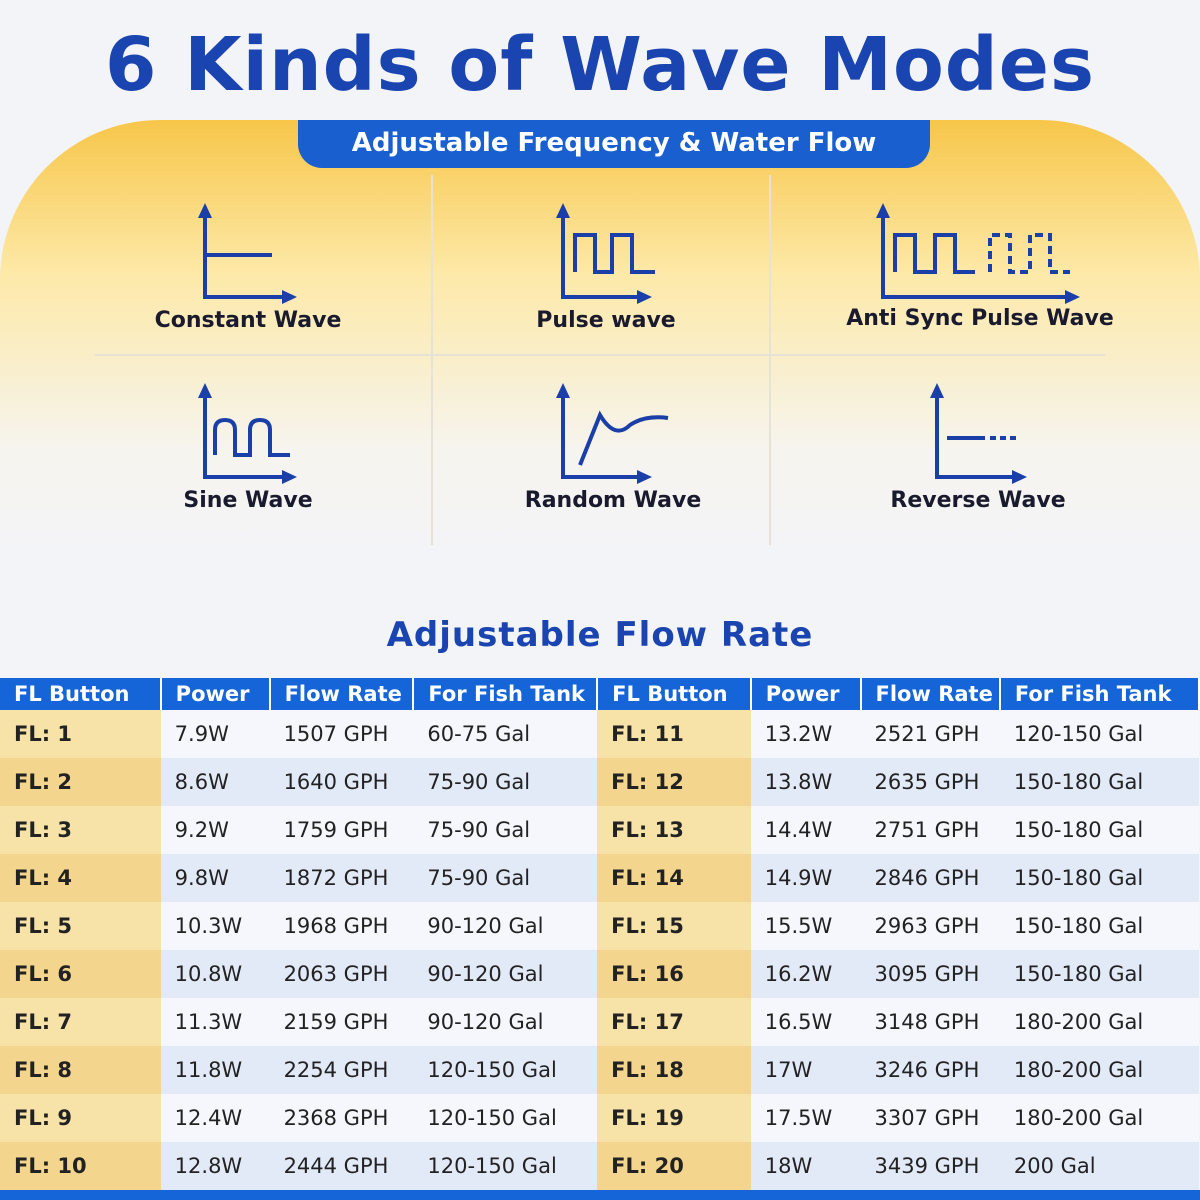 The width and height of the screenshot is (1200, 1200). Describe the element at coordinates (613, 500) in the screenshot. I see `wave-label: Random Wave` at that location.